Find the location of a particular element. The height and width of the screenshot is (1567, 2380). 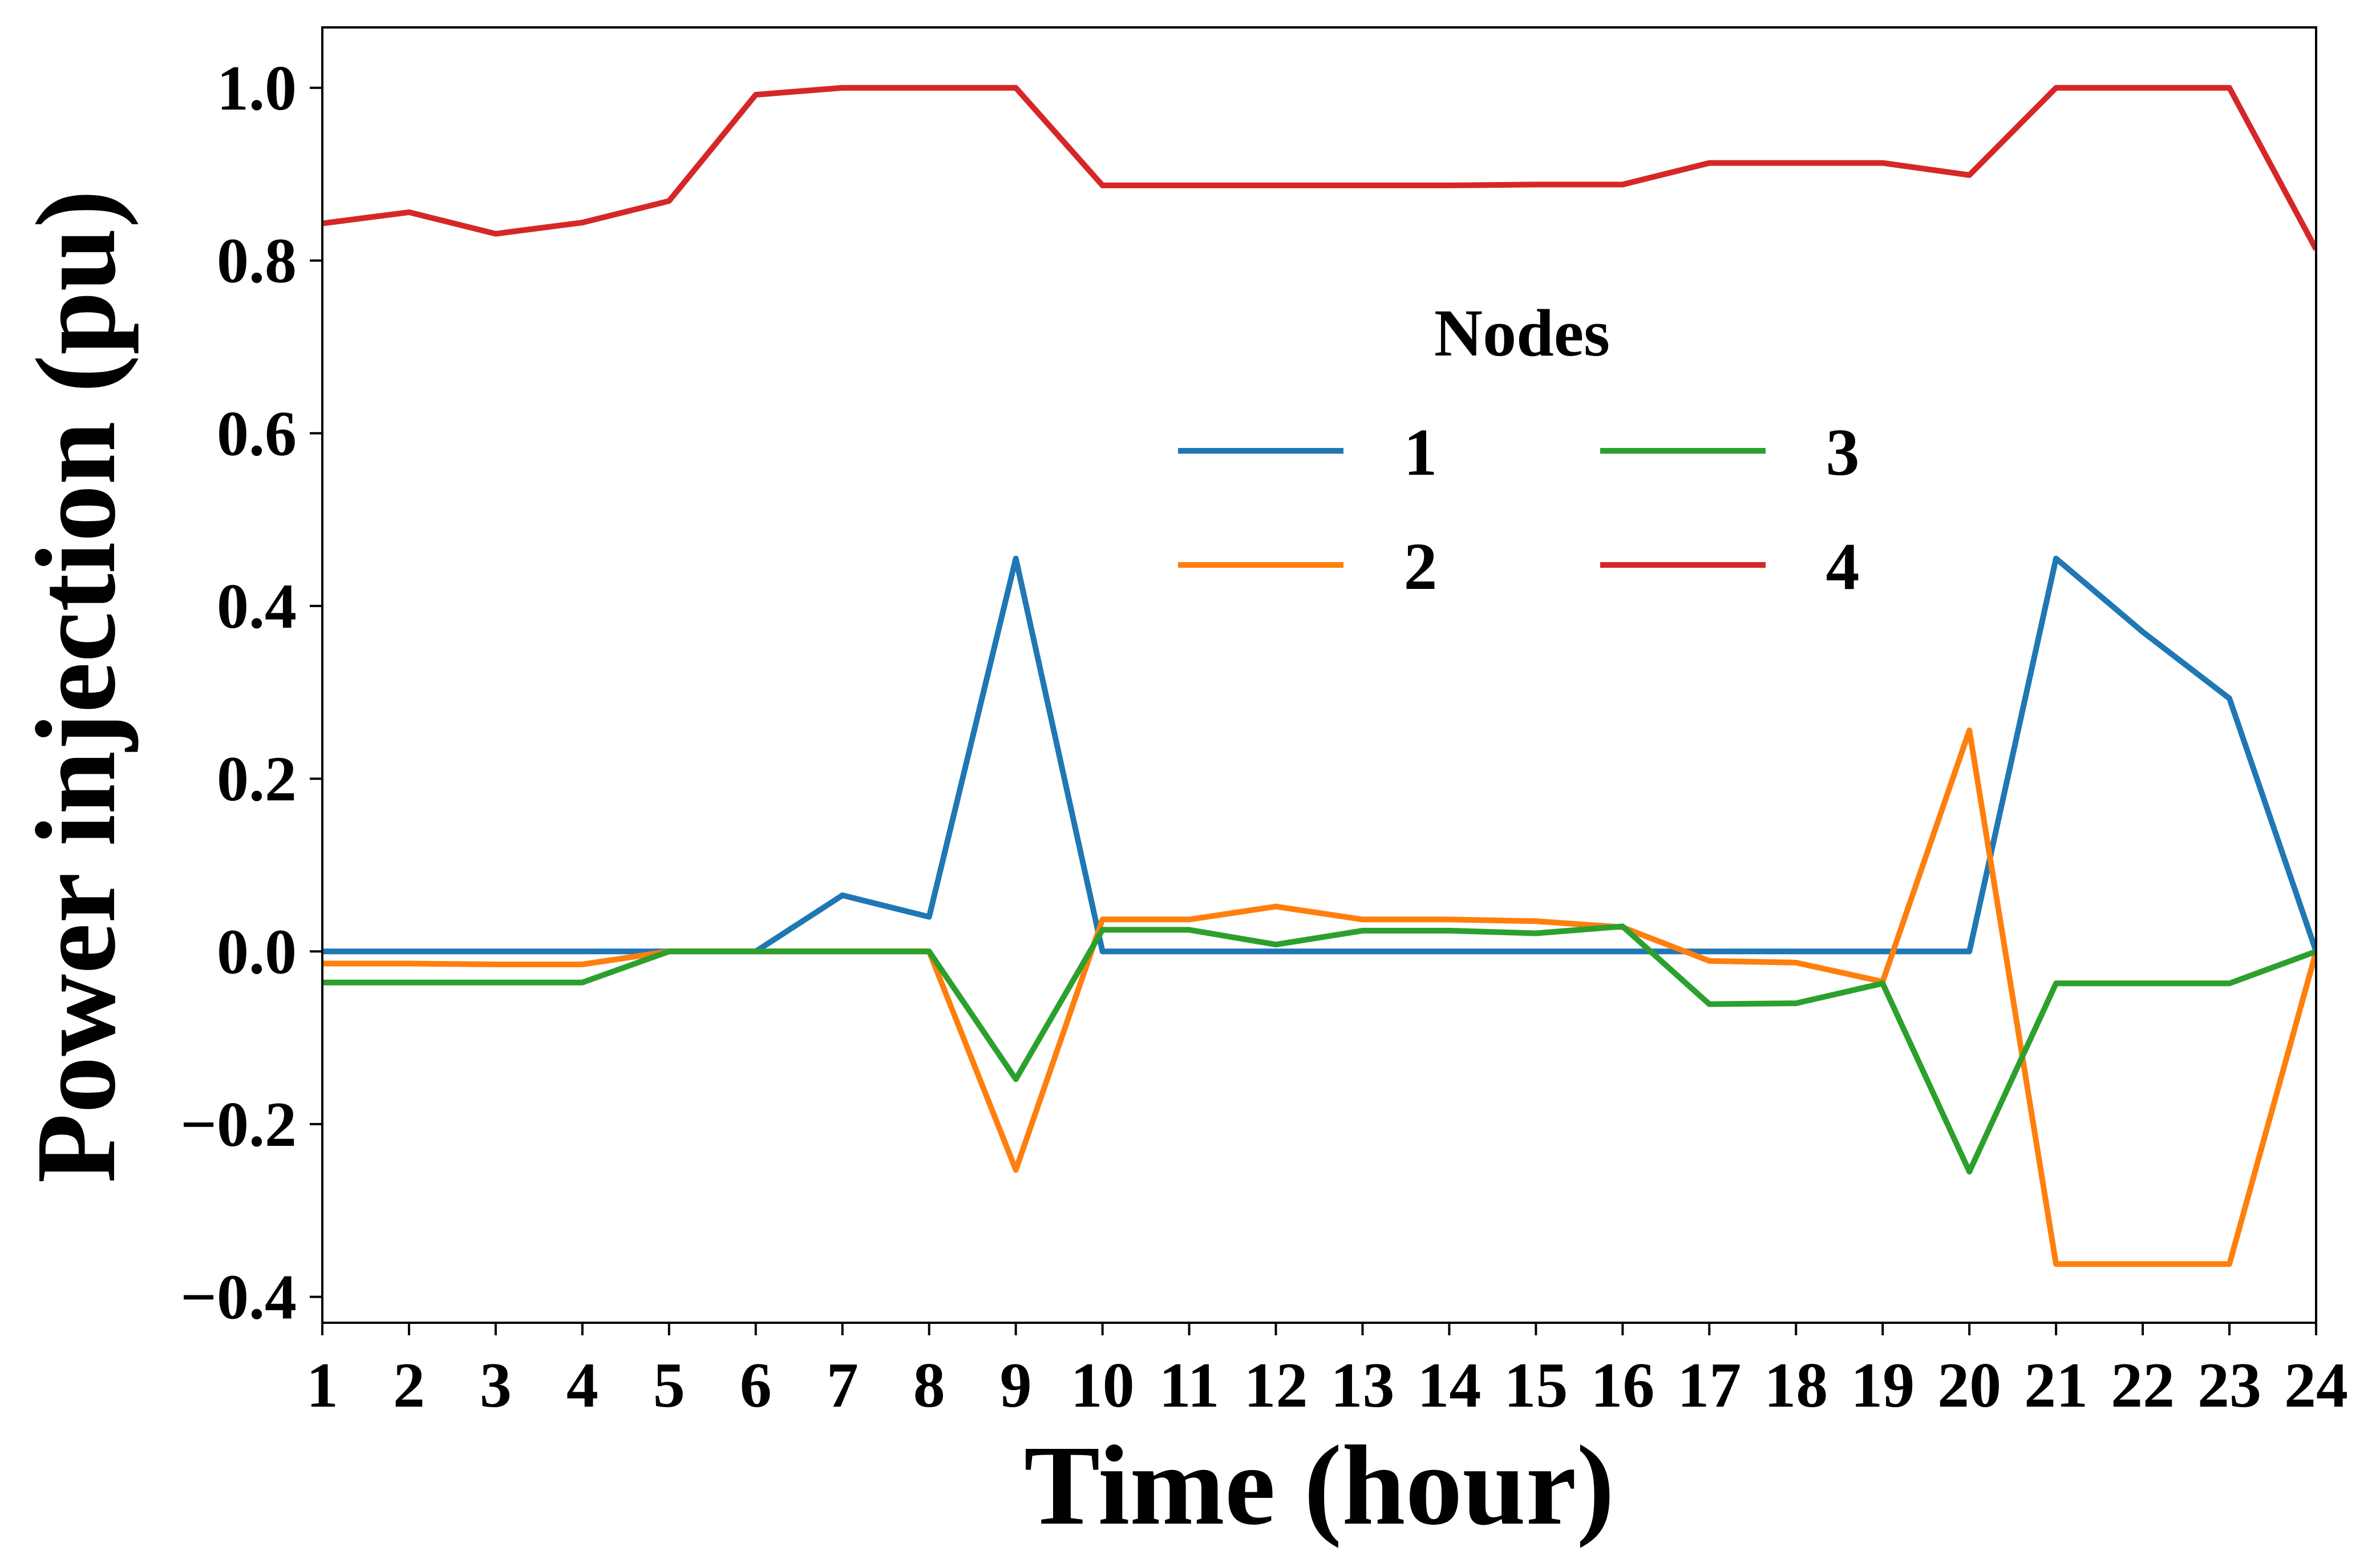

legend-label-node-4: 4 is located at coordinates (1843, 567).